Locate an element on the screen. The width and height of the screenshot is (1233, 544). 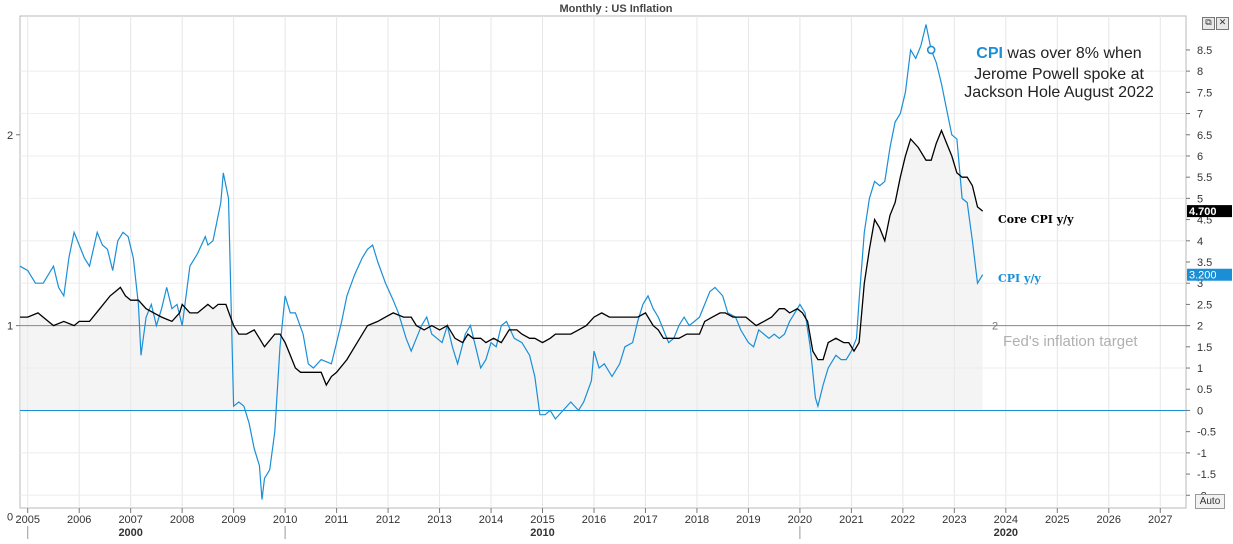
x-tick-label: 2027 is located at coordinates (1160, 520).